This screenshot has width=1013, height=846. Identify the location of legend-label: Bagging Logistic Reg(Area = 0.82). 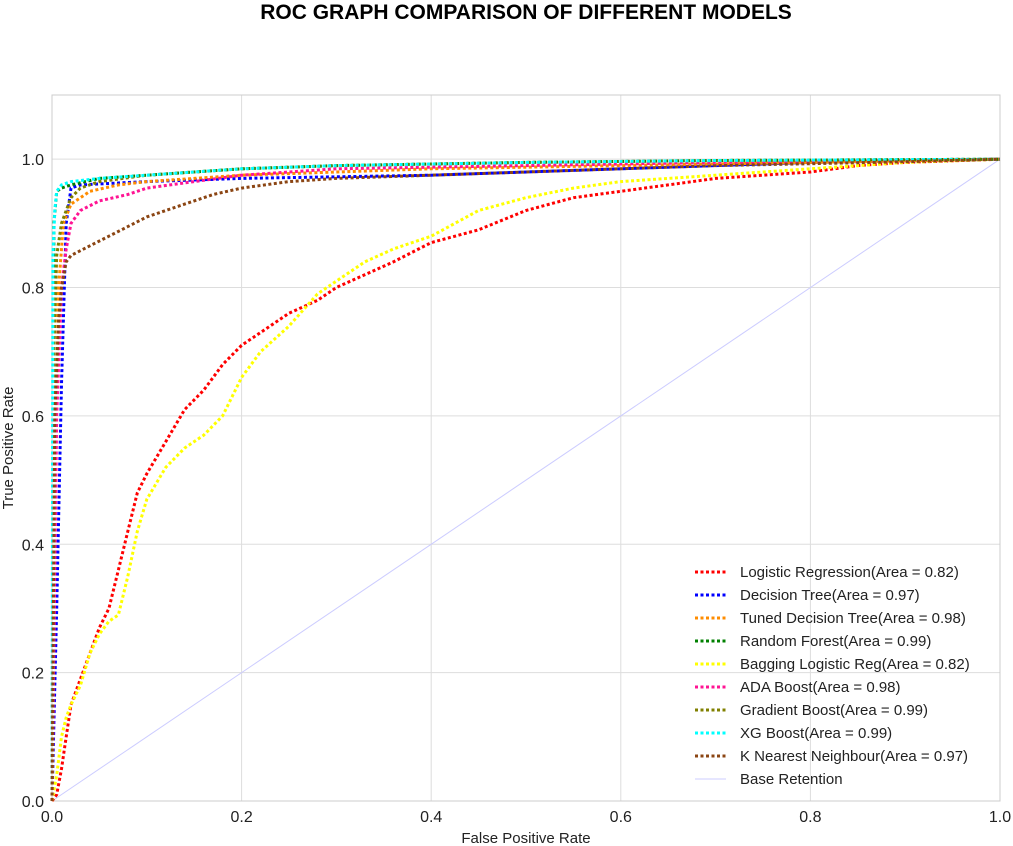
(855, 664).